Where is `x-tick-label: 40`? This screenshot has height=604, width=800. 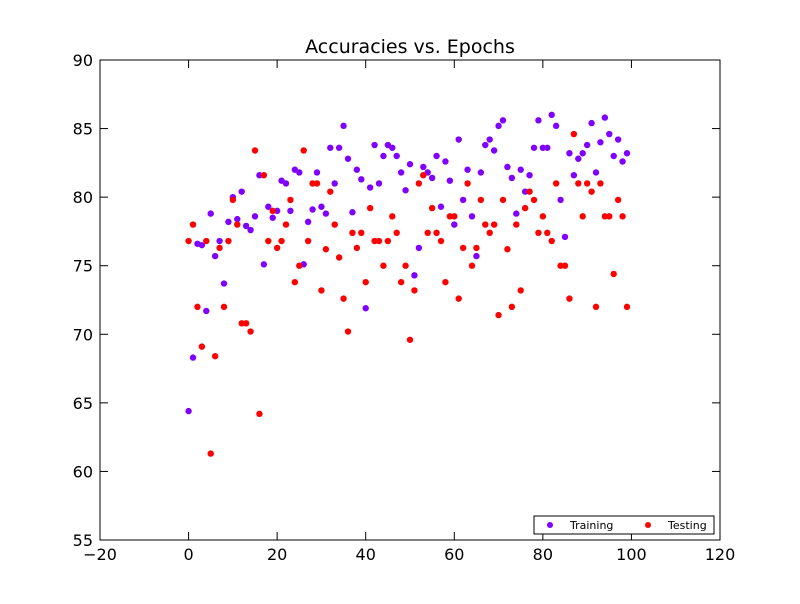
x-tick-label: 40 is located at coordinates (366, 554).